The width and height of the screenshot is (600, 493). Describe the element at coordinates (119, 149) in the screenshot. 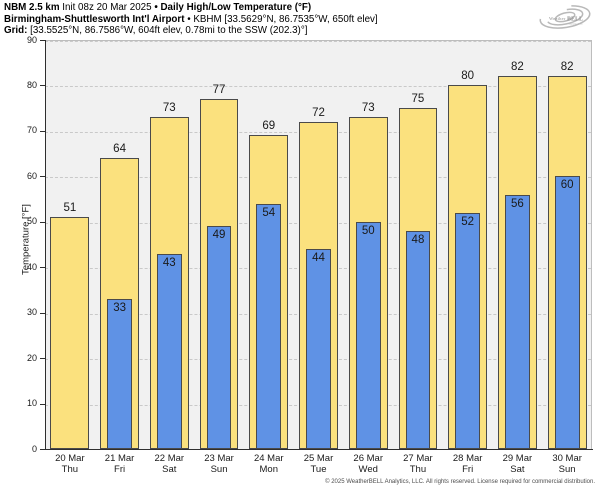

I see `high-value-label: 64` at that location.